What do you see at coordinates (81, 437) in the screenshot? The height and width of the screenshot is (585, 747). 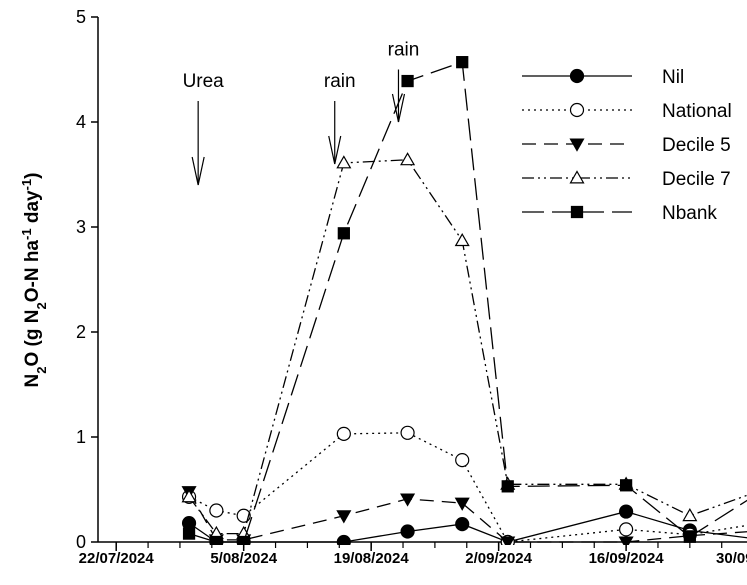 I see `y-tick-label: 1` at bounding box center [81, 437].